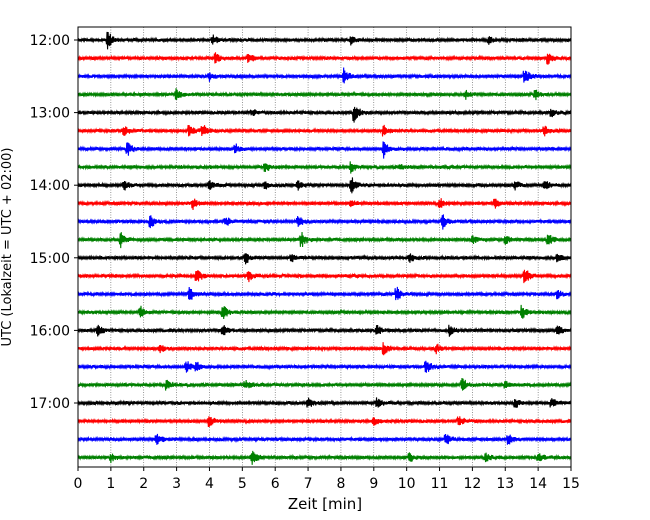 Image resolution: width=650 pixels, height=520 pixels. I want to click on y-tick-label-1200: 12:00, so click(50, 41).